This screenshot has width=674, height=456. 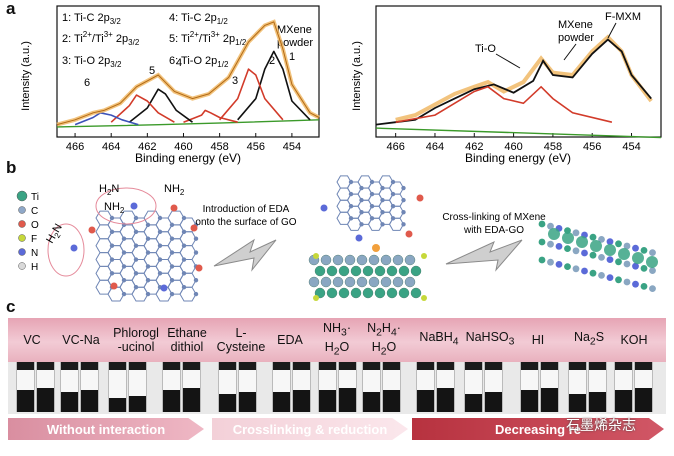 I want to click on xps-right-curves, so click(x=518, y=86).